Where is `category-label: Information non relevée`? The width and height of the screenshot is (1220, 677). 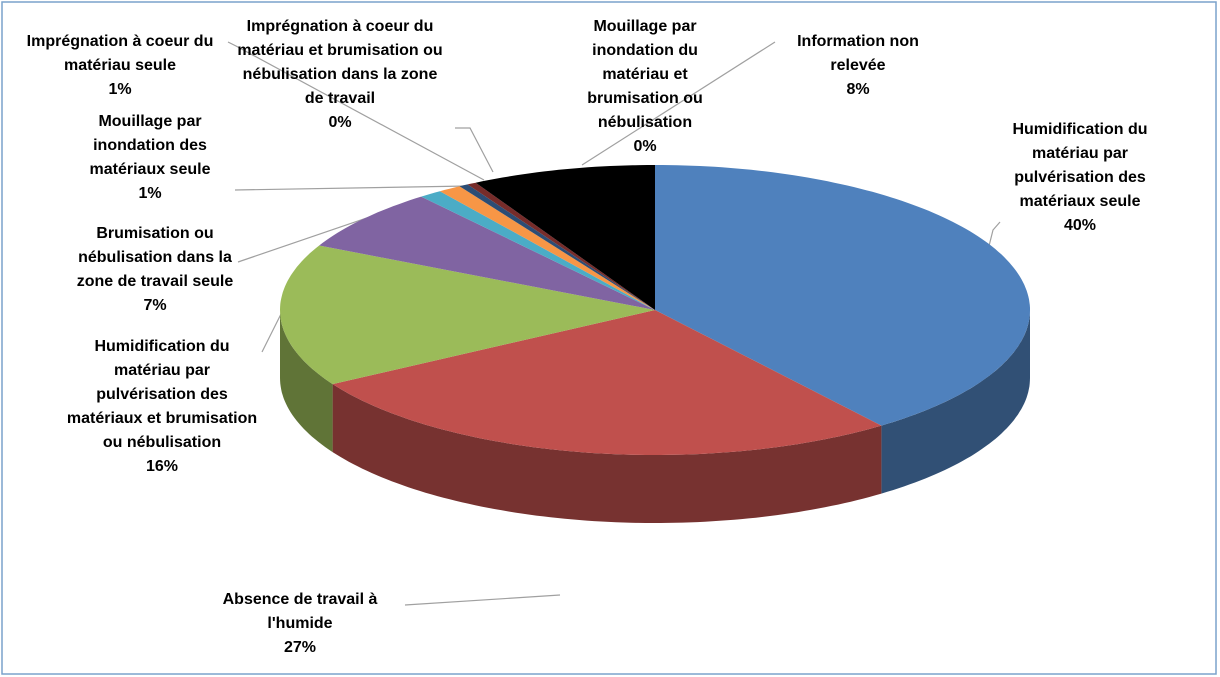 category-label: Information non relevée is located at coordinates (858, 53).